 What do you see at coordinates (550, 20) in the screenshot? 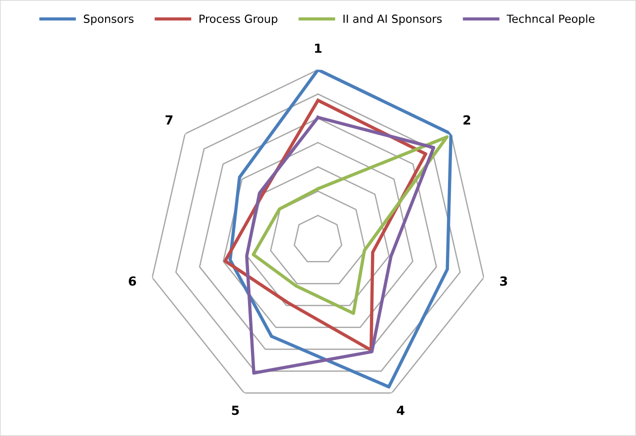
I see `legend-label: Techncal People` at bounding box center [550, 20].